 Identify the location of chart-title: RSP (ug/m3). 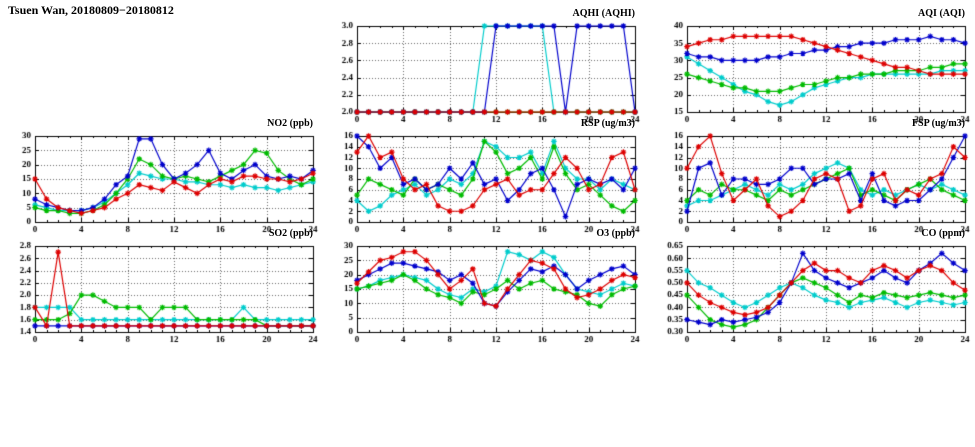
(607, 123).